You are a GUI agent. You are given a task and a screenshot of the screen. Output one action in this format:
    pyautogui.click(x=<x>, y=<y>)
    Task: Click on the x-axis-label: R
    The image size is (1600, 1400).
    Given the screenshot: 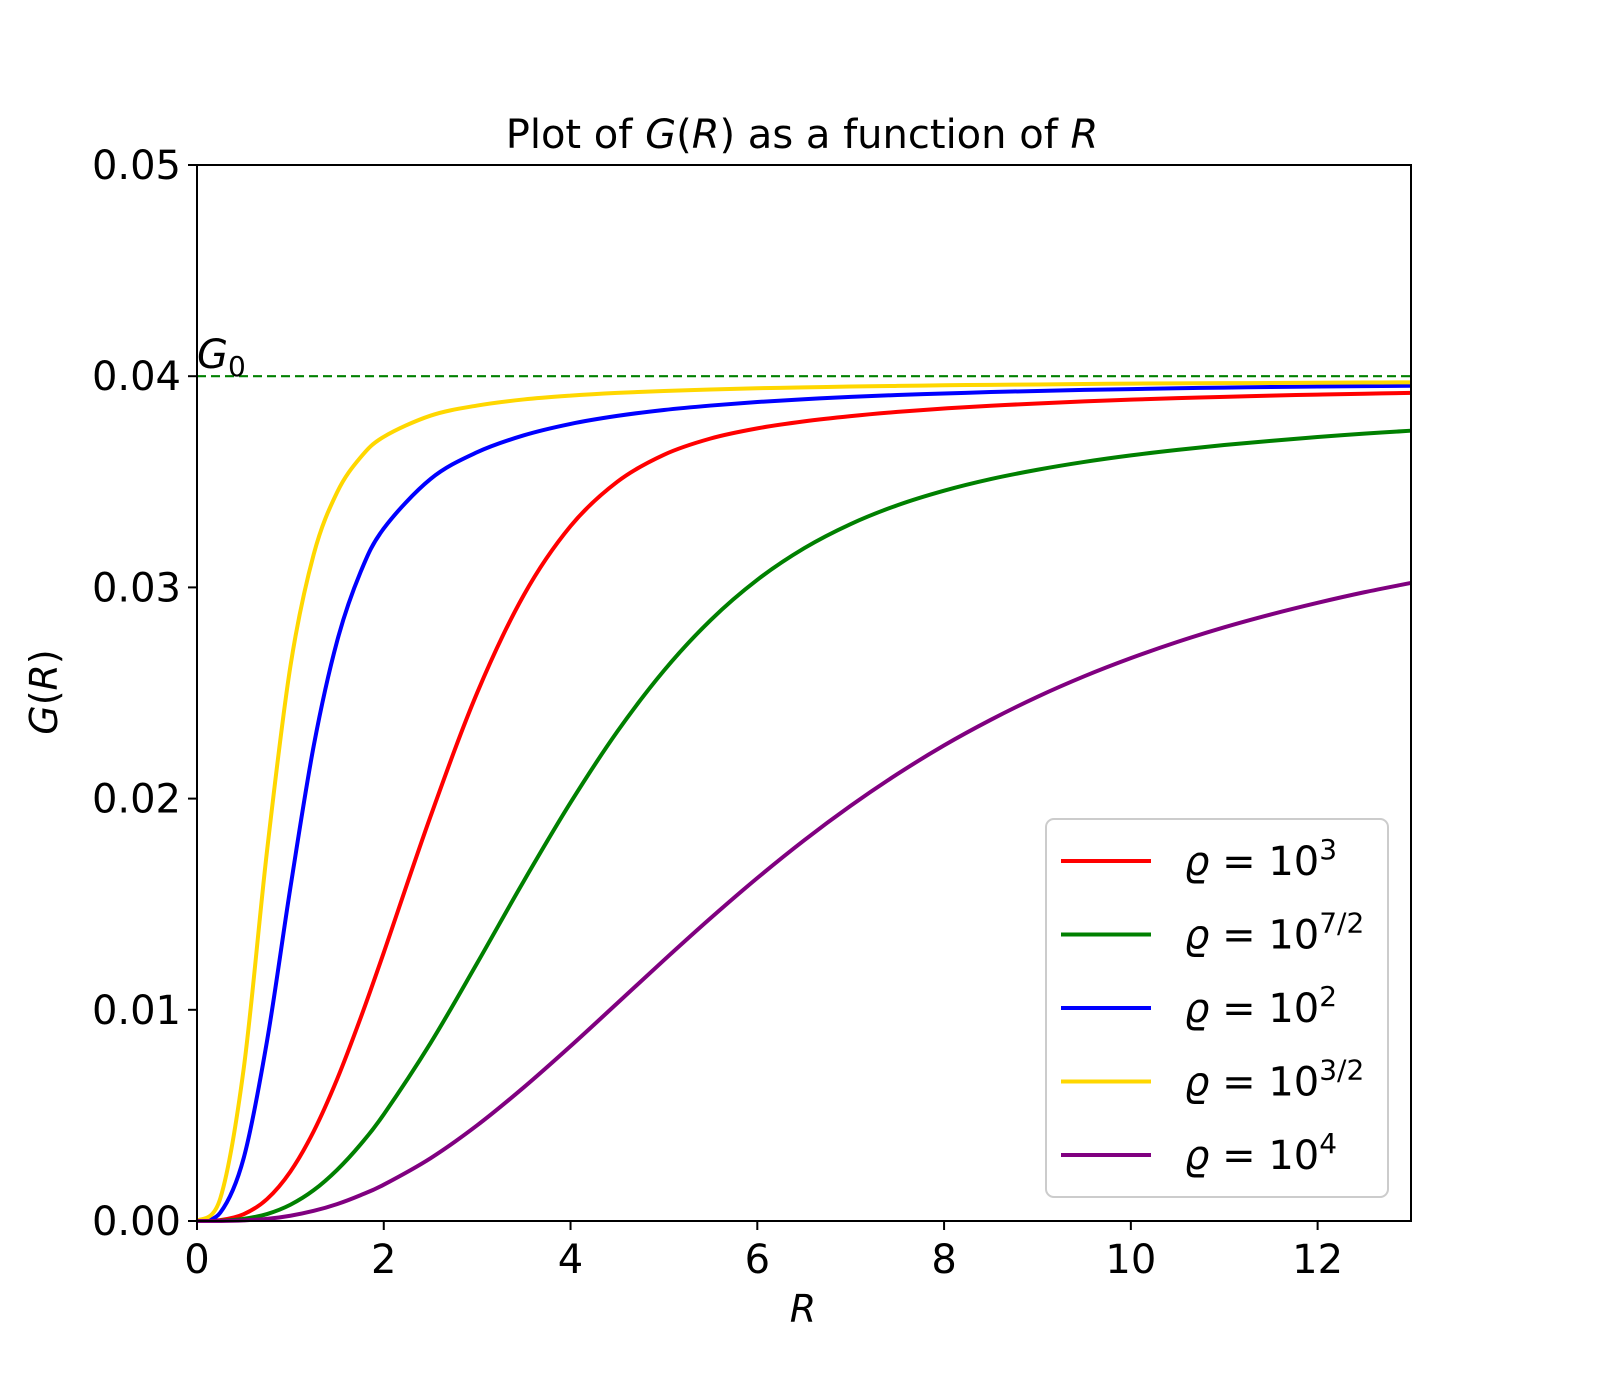 What is the action you would take?
    pyautogui.click(x=803, y=1309)
    